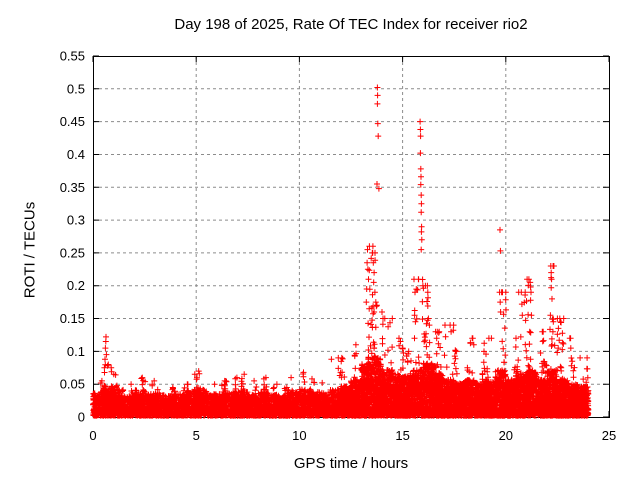  I want to click on y-tick-label: 0.15, so click(72, 318).